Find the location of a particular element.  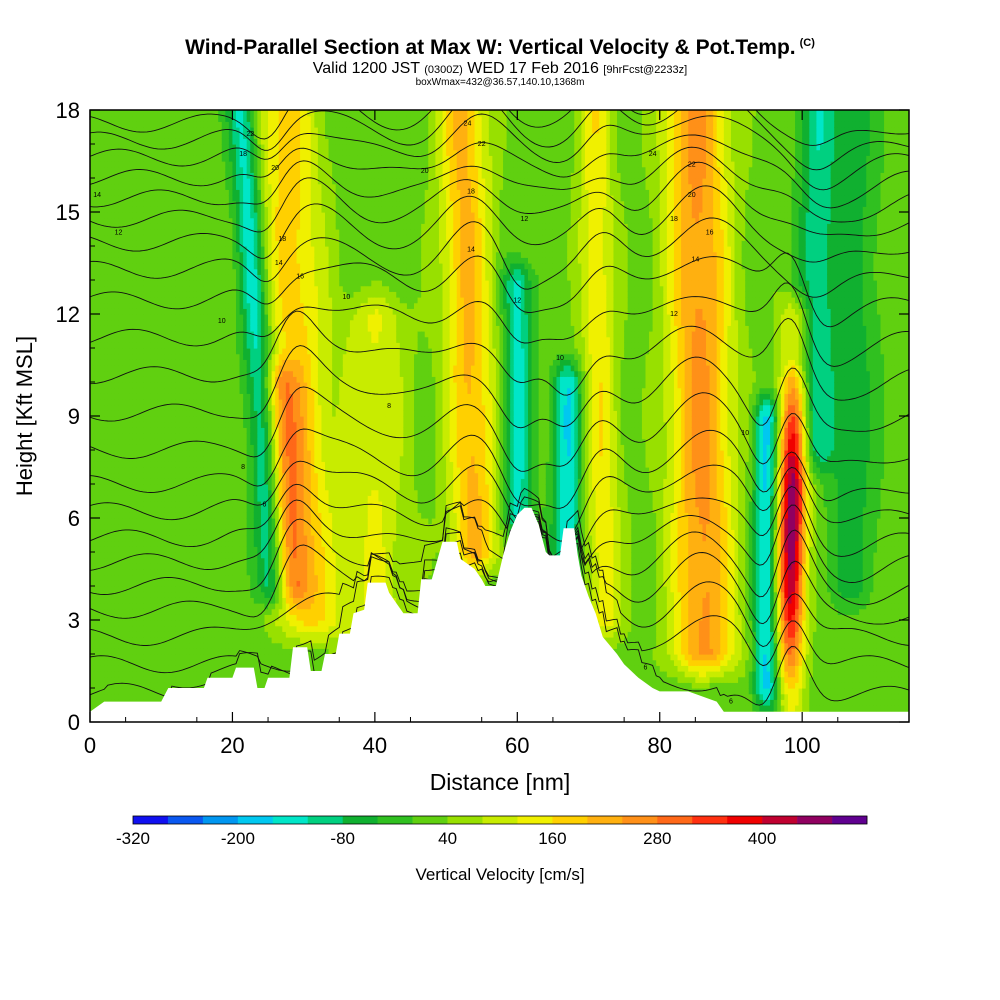

x-tick-label: 100 is located at coordinates (802, 745).